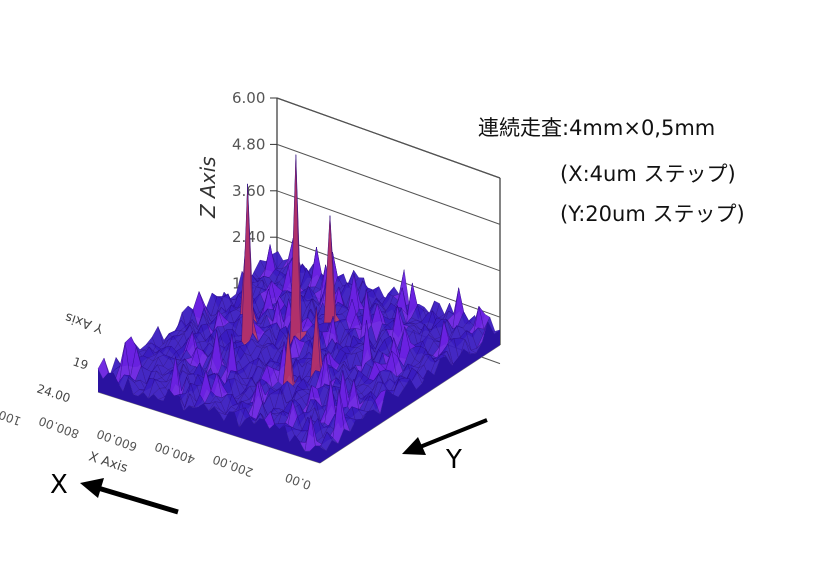  Describe the element at coordinates (445, 436) in the screenshot. I see `y-direction-arrow` at that location.